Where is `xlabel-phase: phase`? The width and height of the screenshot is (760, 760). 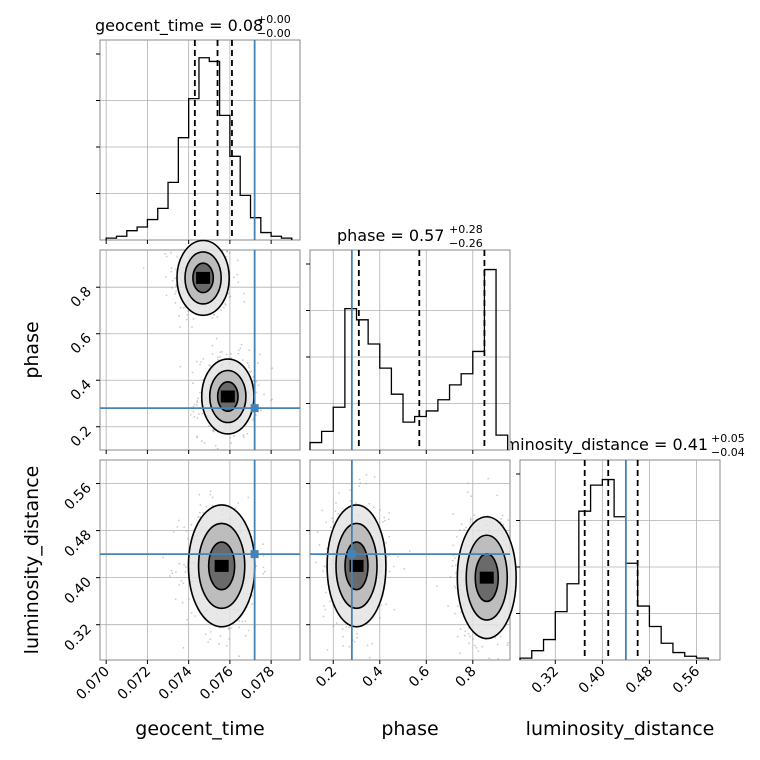
xlabel-phase: phase is located at coordinates (409, 729).